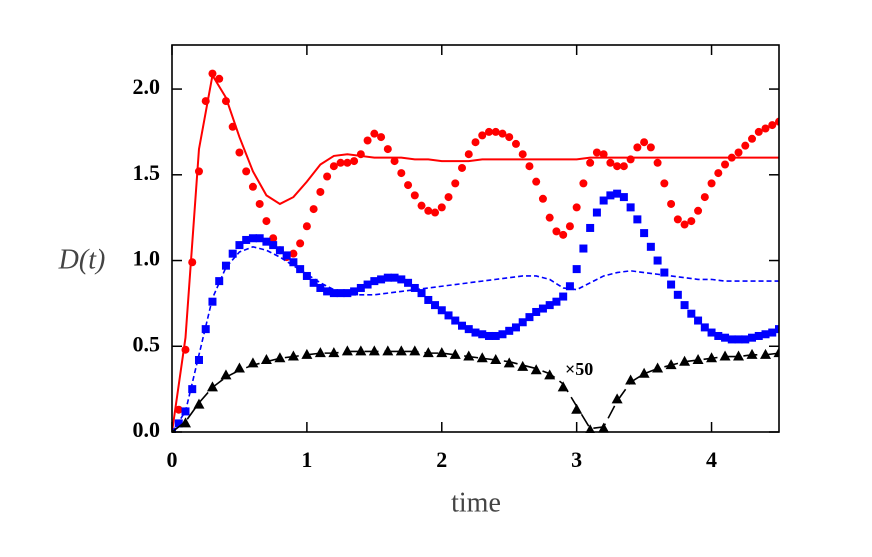  What do you see at coordinates (172, 459) in the screenshot?
I see `x-tick-label: 0` at bounding box center [172, 459].